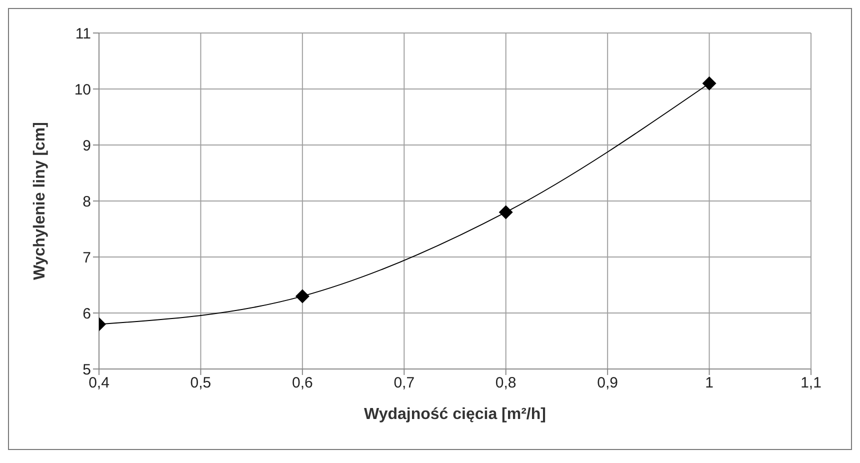 The height and width of the screenshot is (463, 860). Describe the element at coordinates (86, 145) in the screenshot. I see `y-tick-label: 9` at that location.